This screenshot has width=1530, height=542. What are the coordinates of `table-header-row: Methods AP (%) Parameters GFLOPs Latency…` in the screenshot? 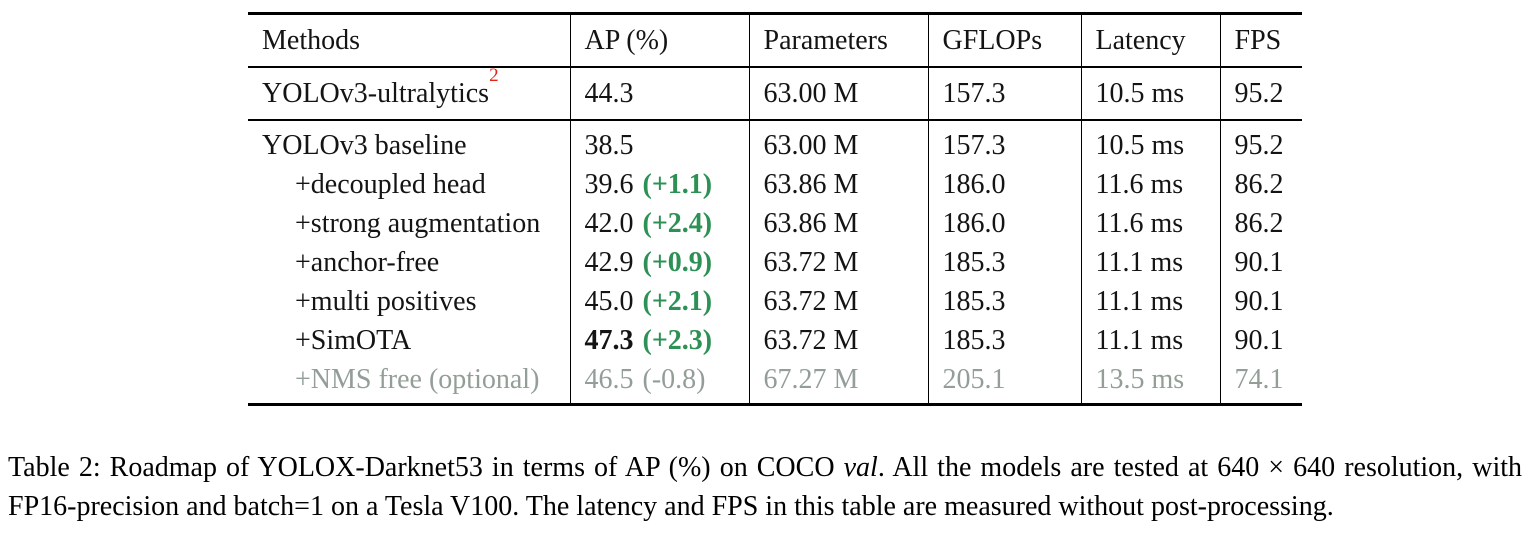 It's located at (775, 40).